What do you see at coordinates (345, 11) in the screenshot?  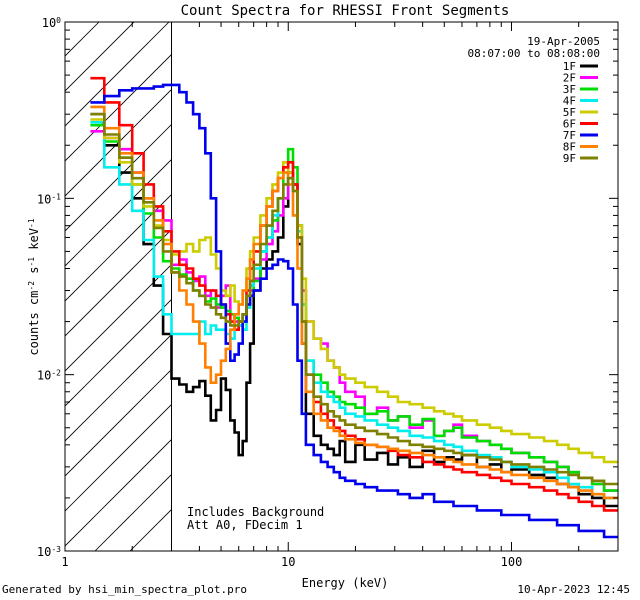 I see `chart-title: Count Spectra for RHESSI Front Segments` at bounding box center [345, 11].